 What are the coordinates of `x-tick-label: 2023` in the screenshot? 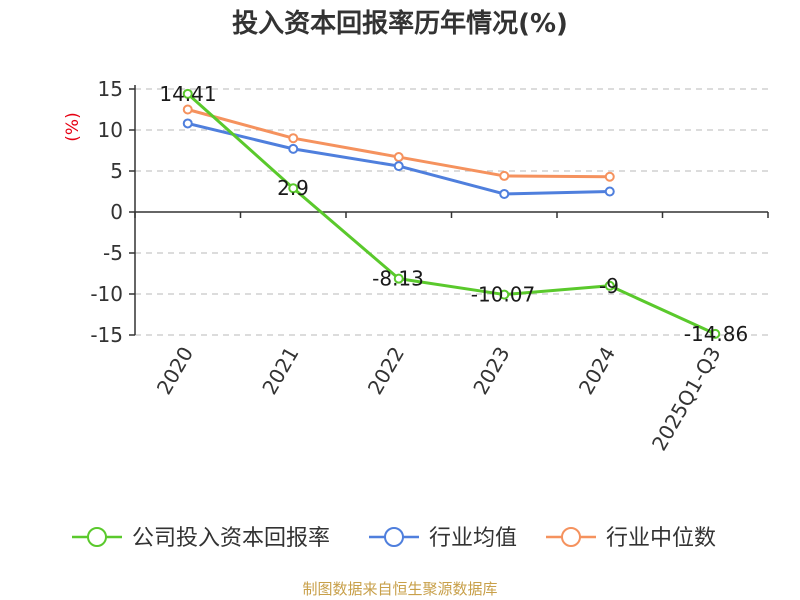 It's located at (491, 371).